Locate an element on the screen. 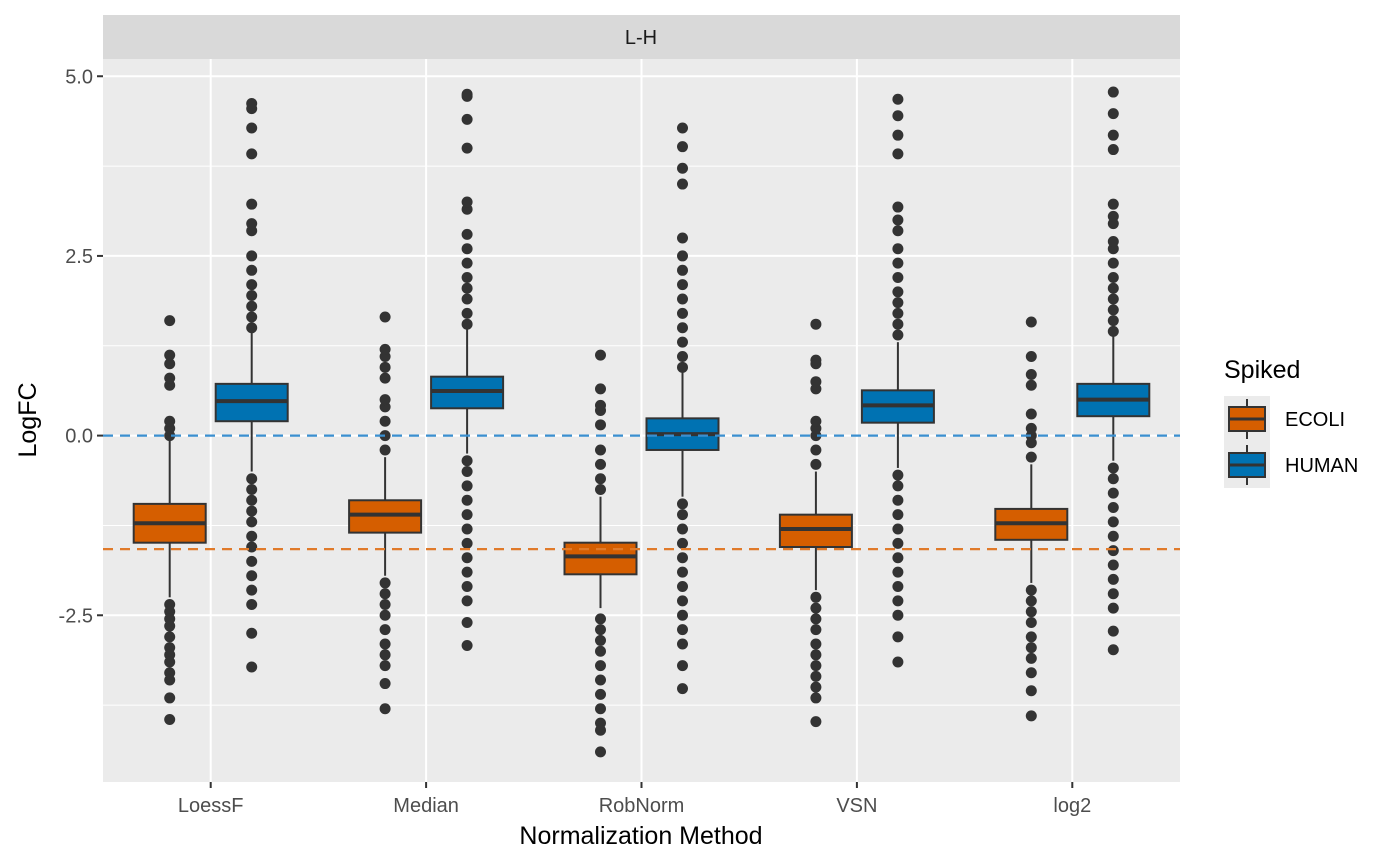 The image size is (1400, 866). legend: Spiked ECOLI HUMAN is located at coordinates (1291, 422).